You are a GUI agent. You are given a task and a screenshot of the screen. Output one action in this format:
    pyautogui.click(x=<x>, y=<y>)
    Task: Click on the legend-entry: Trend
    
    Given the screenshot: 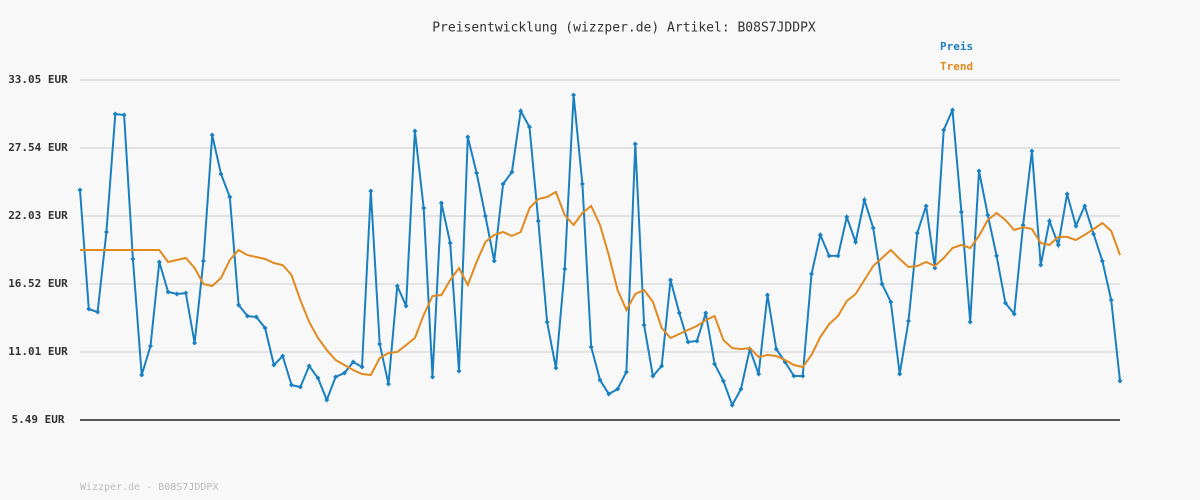 What is the action you would take?
    pyautogui.click(x=956, y=66)
    